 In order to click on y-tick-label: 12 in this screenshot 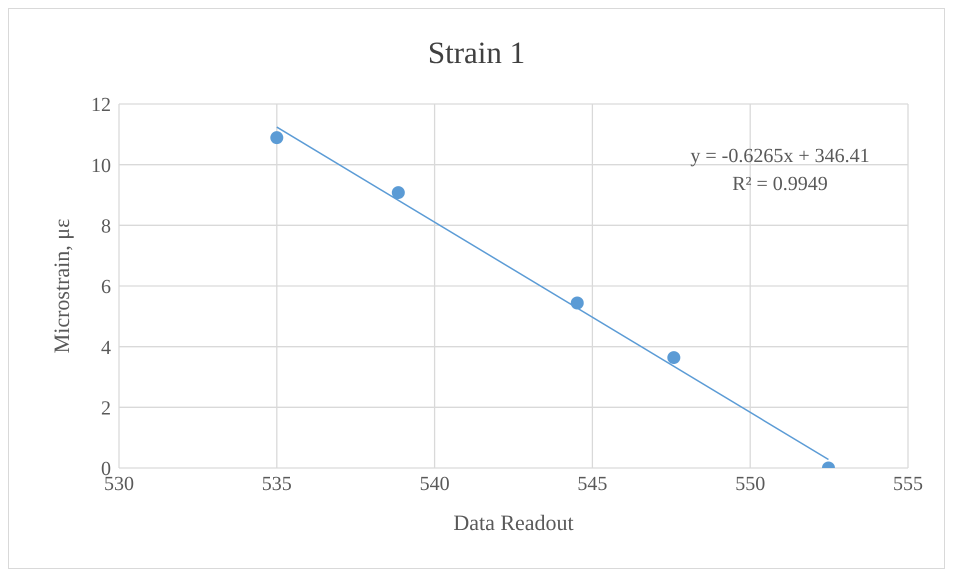, I will do `click(101, 105)`.